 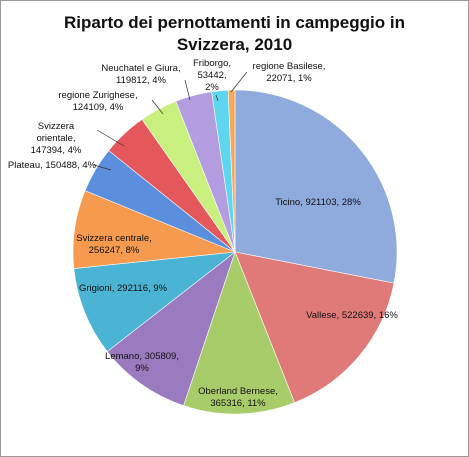 What do you see at coordinates (142, 368) in the screenshot?
I see `slice-label-line: 9%` at bounding box center [142, 368].